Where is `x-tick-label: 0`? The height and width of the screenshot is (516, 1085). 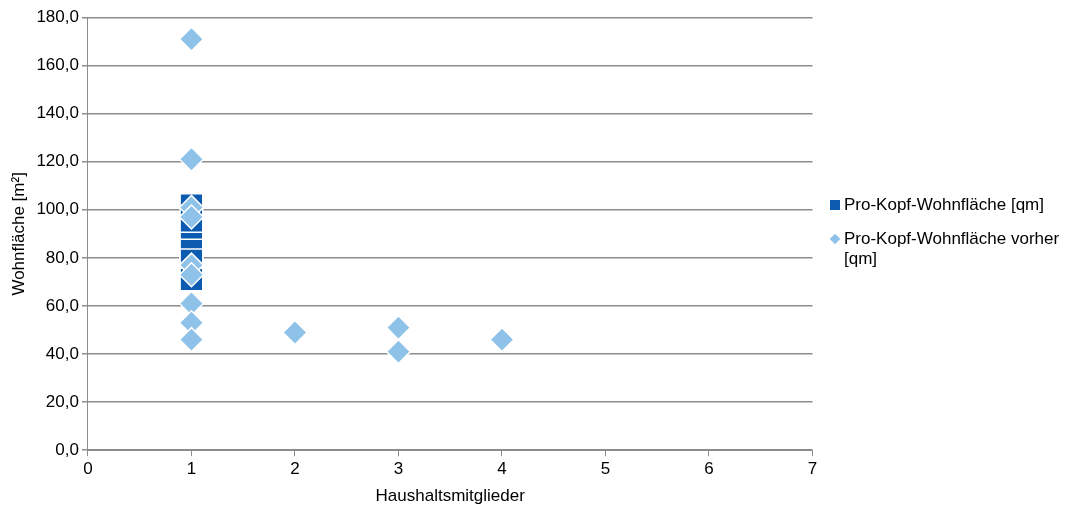 x-tick-label: 0 is located at coordinates (88, 469).